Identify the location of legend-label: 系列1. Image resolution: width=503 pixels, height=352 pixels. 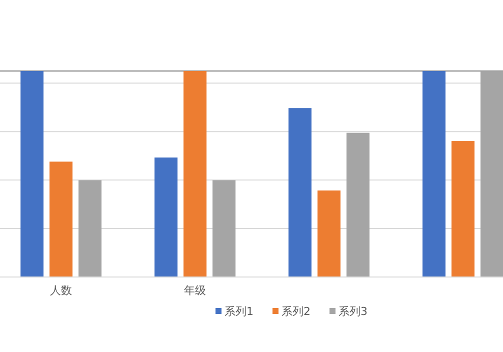
(239, 311).